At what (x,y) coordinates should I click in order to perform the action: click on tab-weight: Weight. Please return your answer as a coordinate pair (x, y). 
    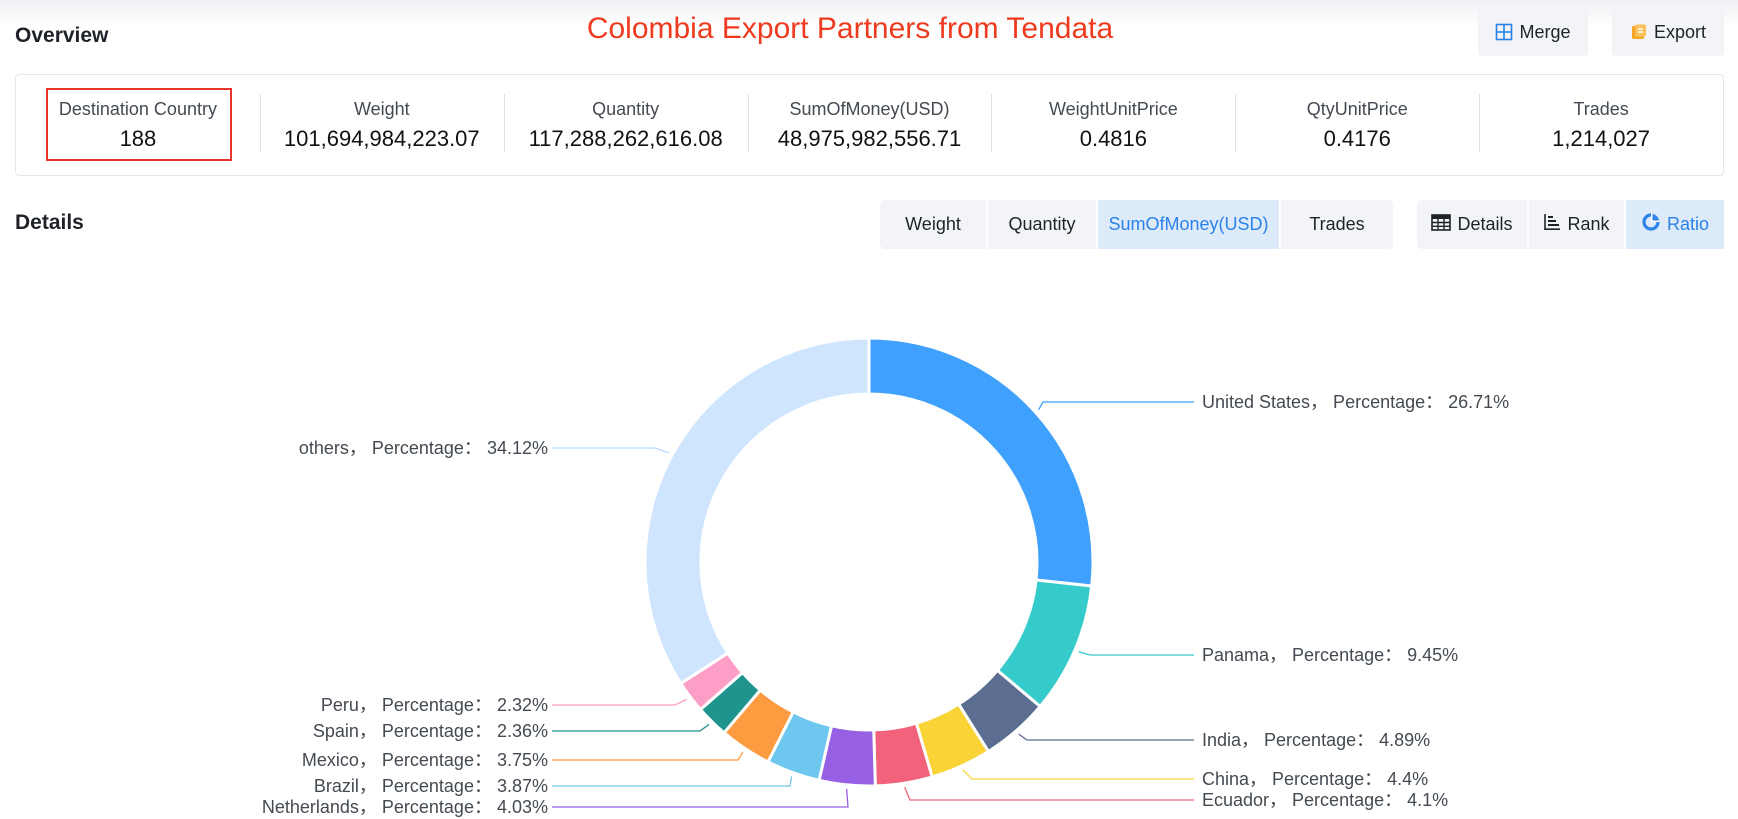
    Looking at the image, I should click on (934, 224).